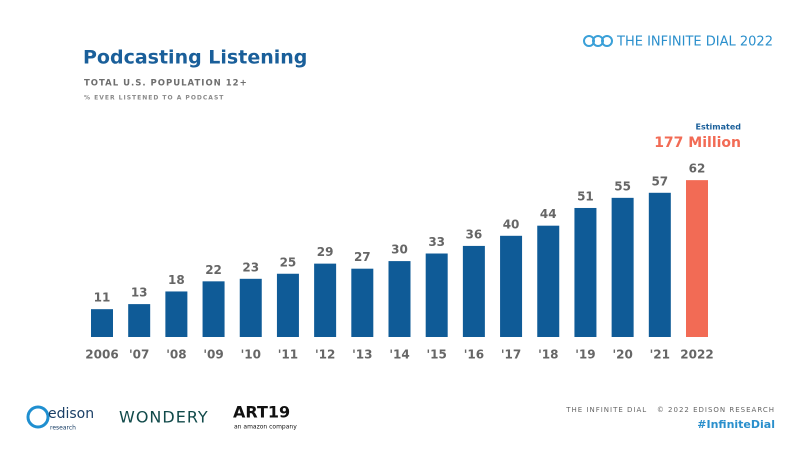 Image resolution: width=800 pixels, height=450 pixels. I want to click on hashtag: #InfiniteDial, so click(736, 424).